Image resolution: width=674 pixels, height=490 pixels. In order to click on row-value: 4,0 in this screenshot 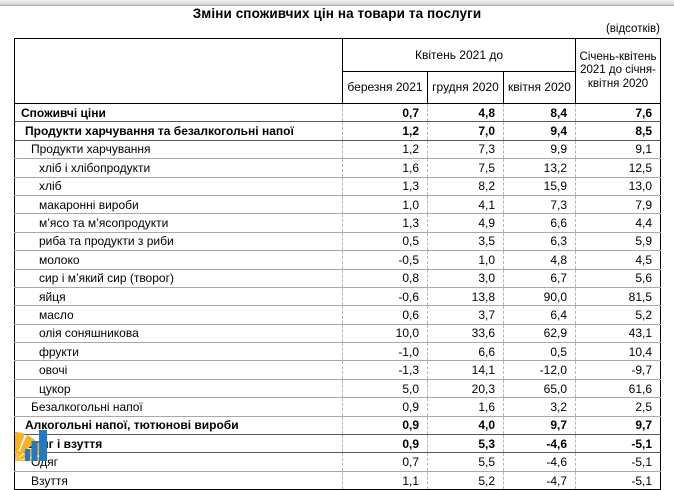, I will do `click(465, 425)`.